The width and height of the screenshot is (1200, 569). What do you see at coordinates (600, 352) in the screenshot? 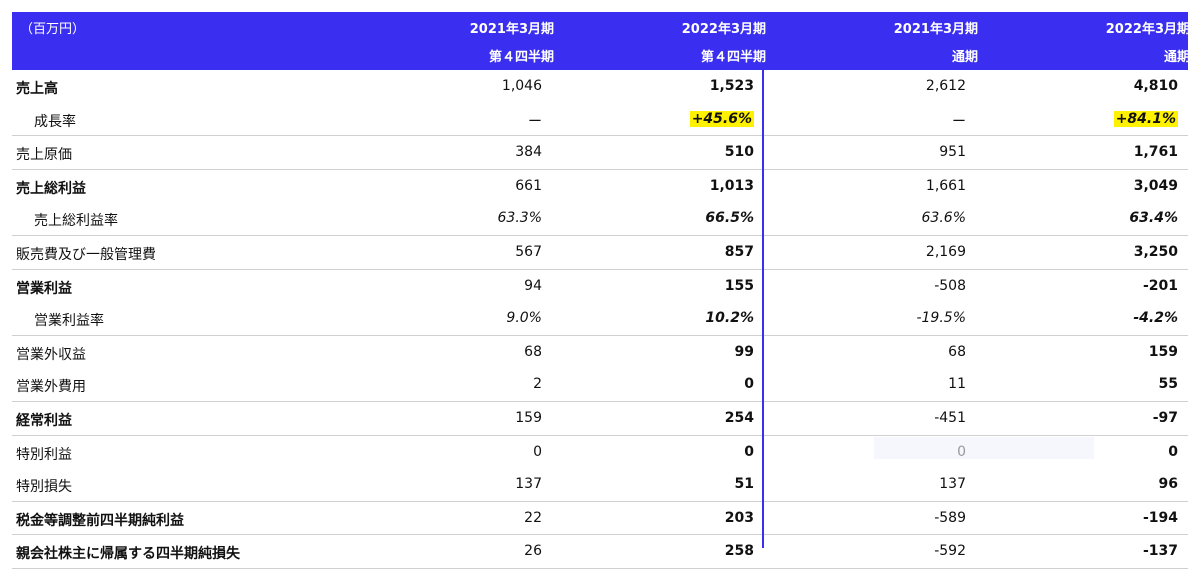
I see `table-row: 営業外収益 68 99 68 159` at bounding box center [600, 352].